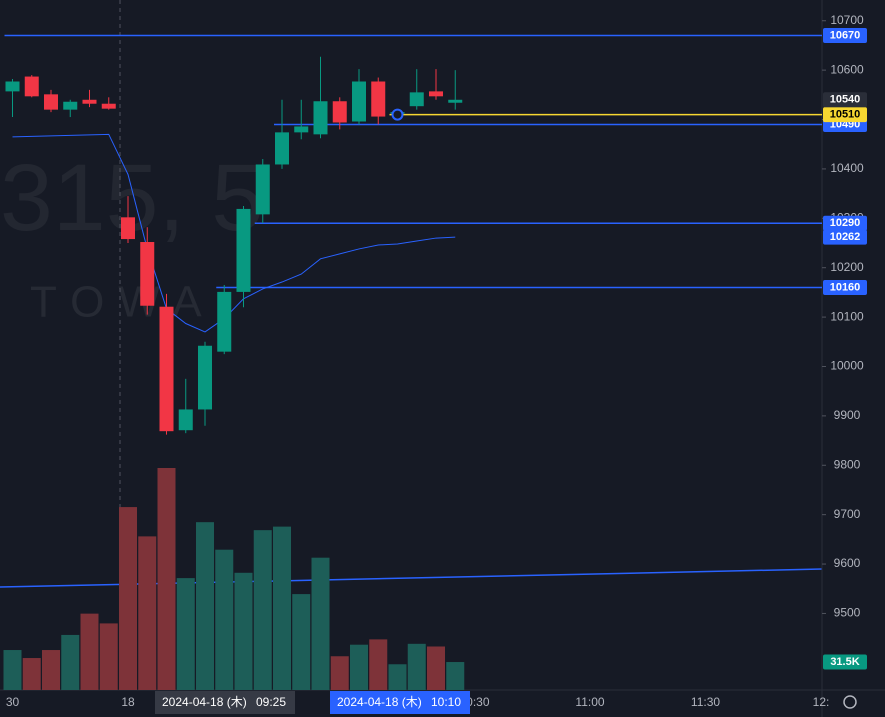 Image resolution: width=885 pixels, height=717 pixels. I want to click on moving-average, so click(234, 233).